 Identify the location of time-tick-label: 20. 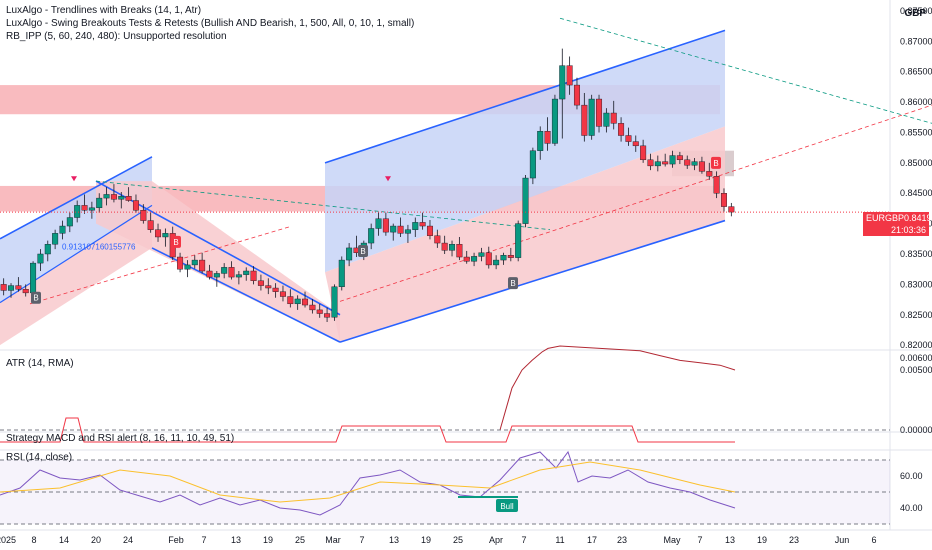
(96, 540).